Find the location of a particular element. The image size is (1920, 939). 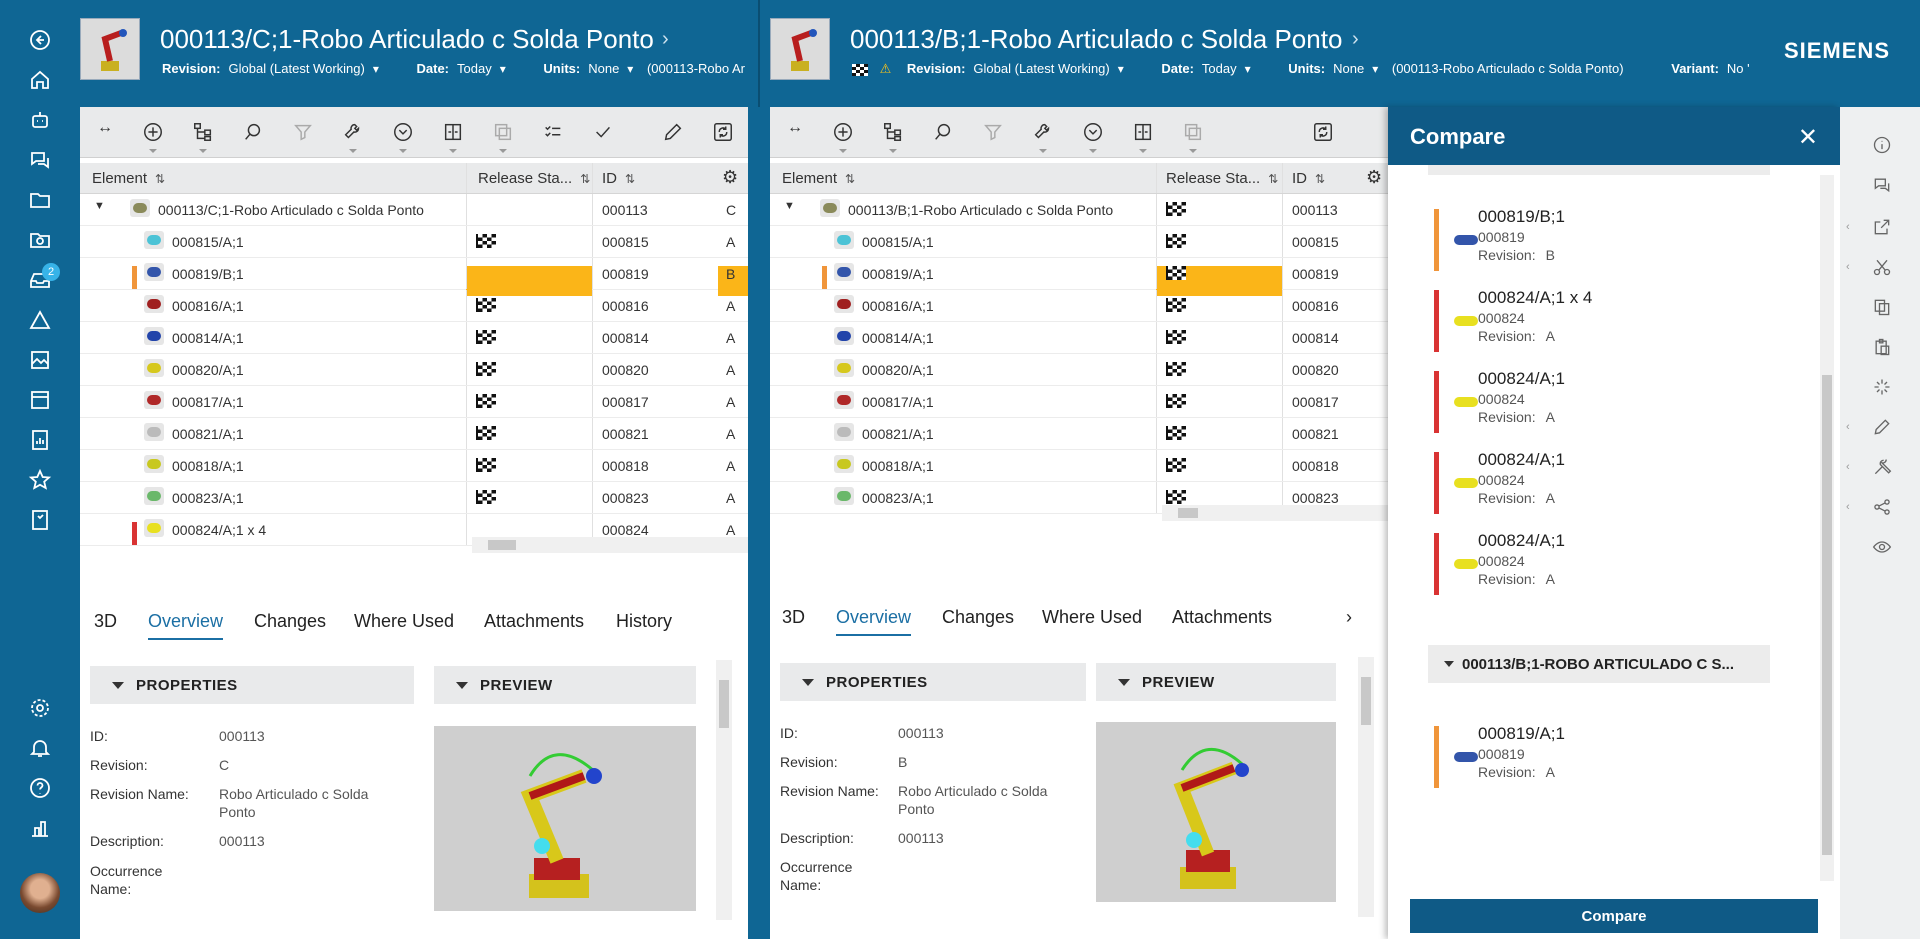

element-name: 000819/A;1 is located at coordinates (898, 274).